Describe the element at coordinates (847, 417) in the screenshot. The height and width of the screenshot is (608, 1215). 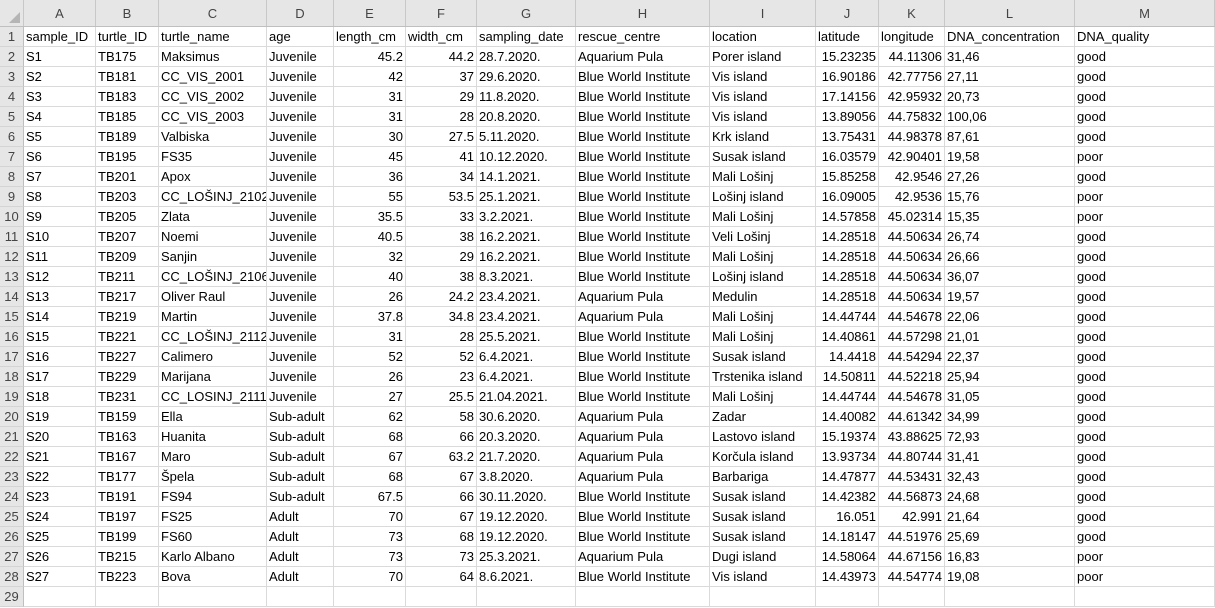
I see `table-cell: 14.40082` at that location.